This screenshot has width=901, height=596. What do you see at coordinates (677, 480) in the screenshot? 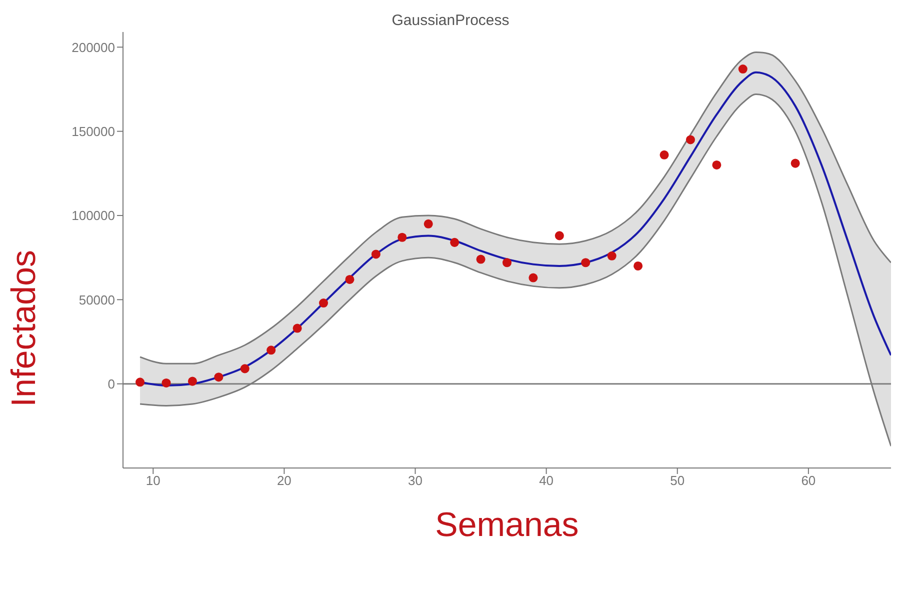
I see `x-tick-label: 50` at bounding box center [677, 480].